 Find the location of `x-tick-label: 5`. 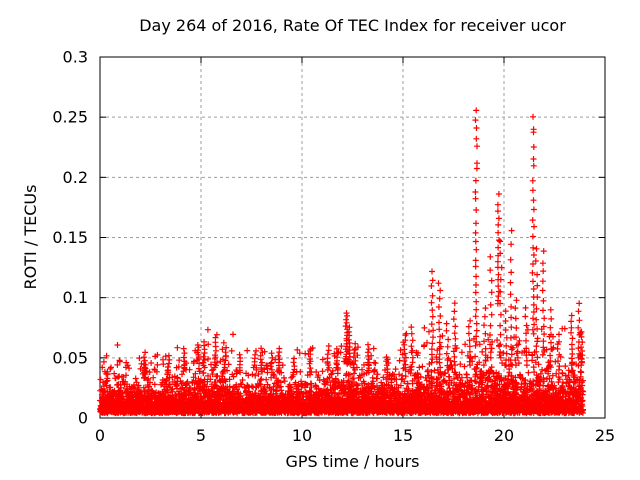

x-tick-label: 5 is located at coordinates (201, 435).